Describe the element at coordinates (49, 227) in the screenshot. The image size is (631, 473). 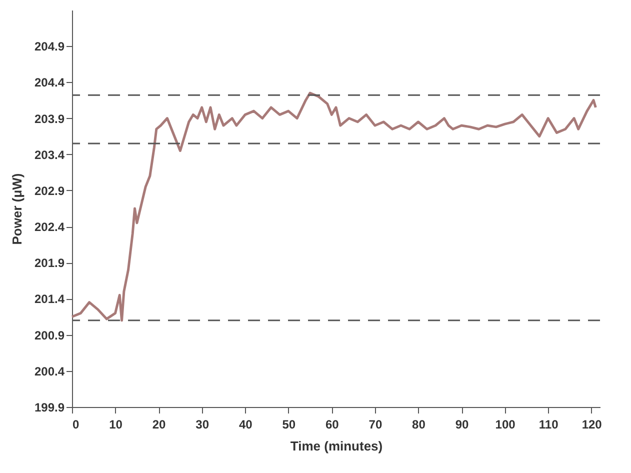
I see `y-tick-label: 202.4` at that location.